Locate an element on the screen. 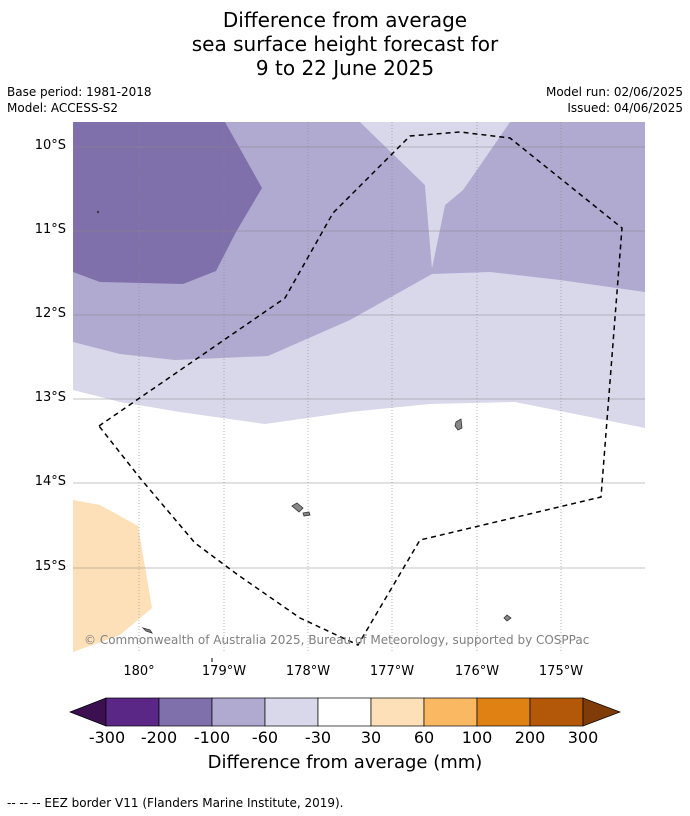  issued-date: Issued: 04/06/2025 is located at coordinates (625, 108).